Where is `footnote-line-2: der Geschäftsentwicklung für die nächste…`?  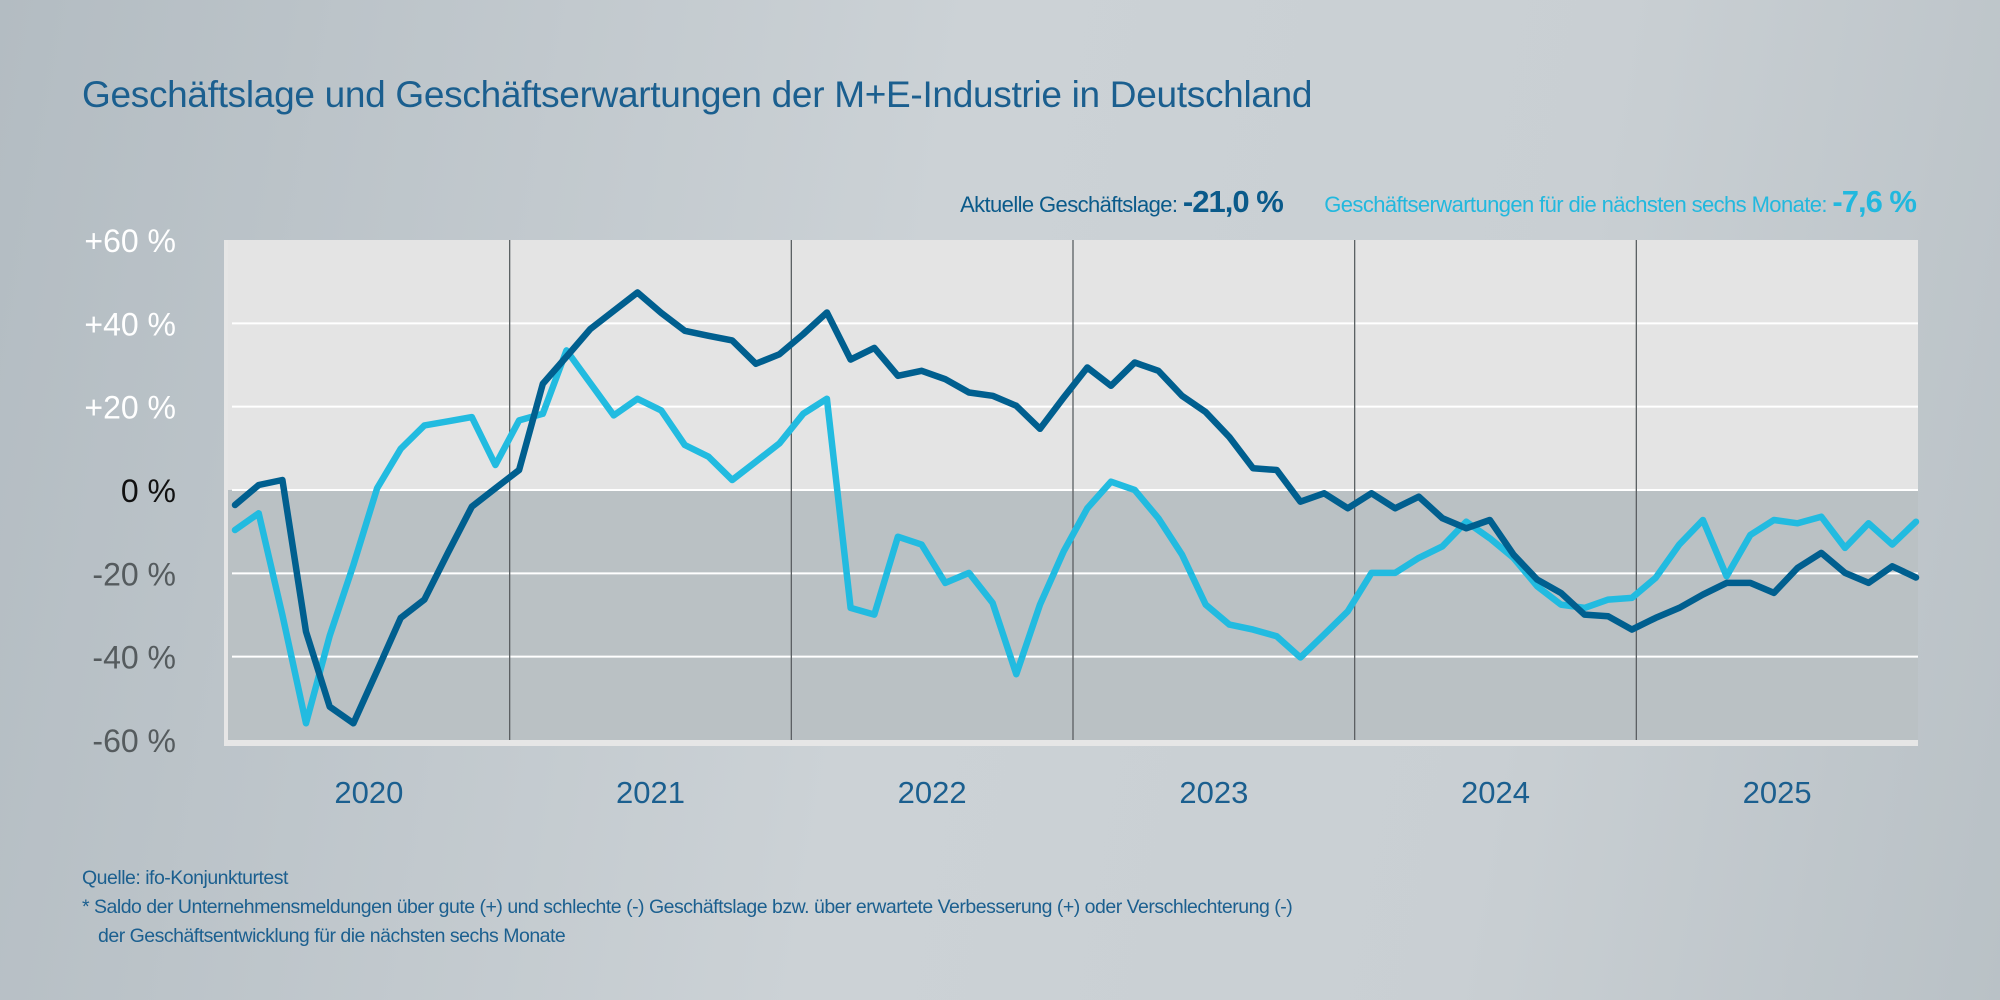 footnote-line-2: der Geschäftsentwicklung für die nächste… is located at coordinates (332, 936).